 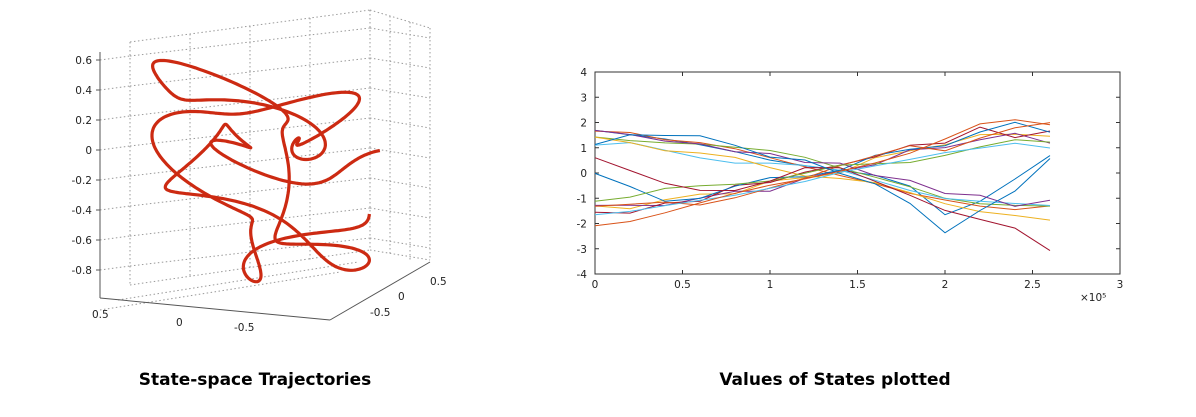 I want to click on x-tick-label: 2.5, so click(x=1032, y=285).